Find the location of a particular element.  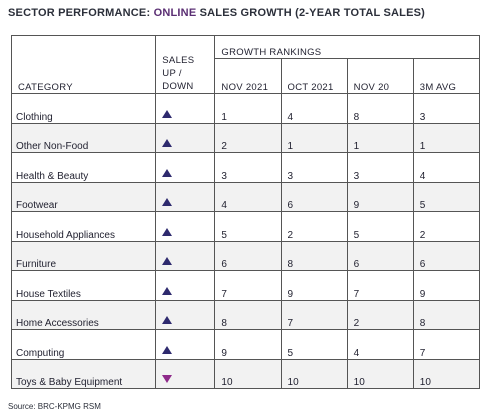

direction-header-line1: SALES is located at coordinates (178, 60).